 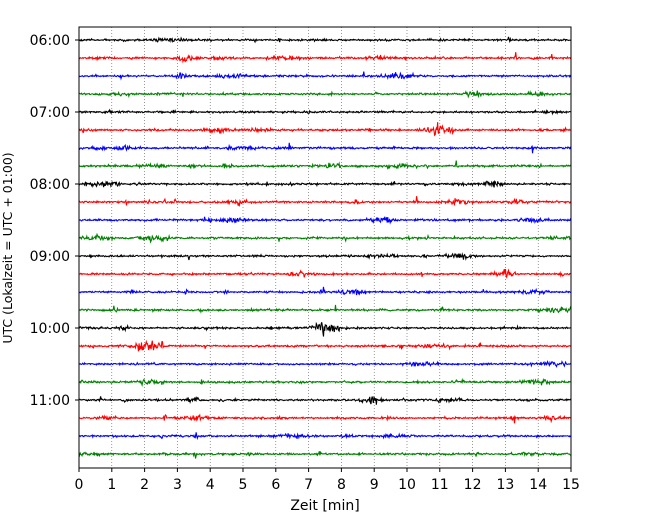 I want to click on x-tick-label: 14, so click(x=538, y=485).